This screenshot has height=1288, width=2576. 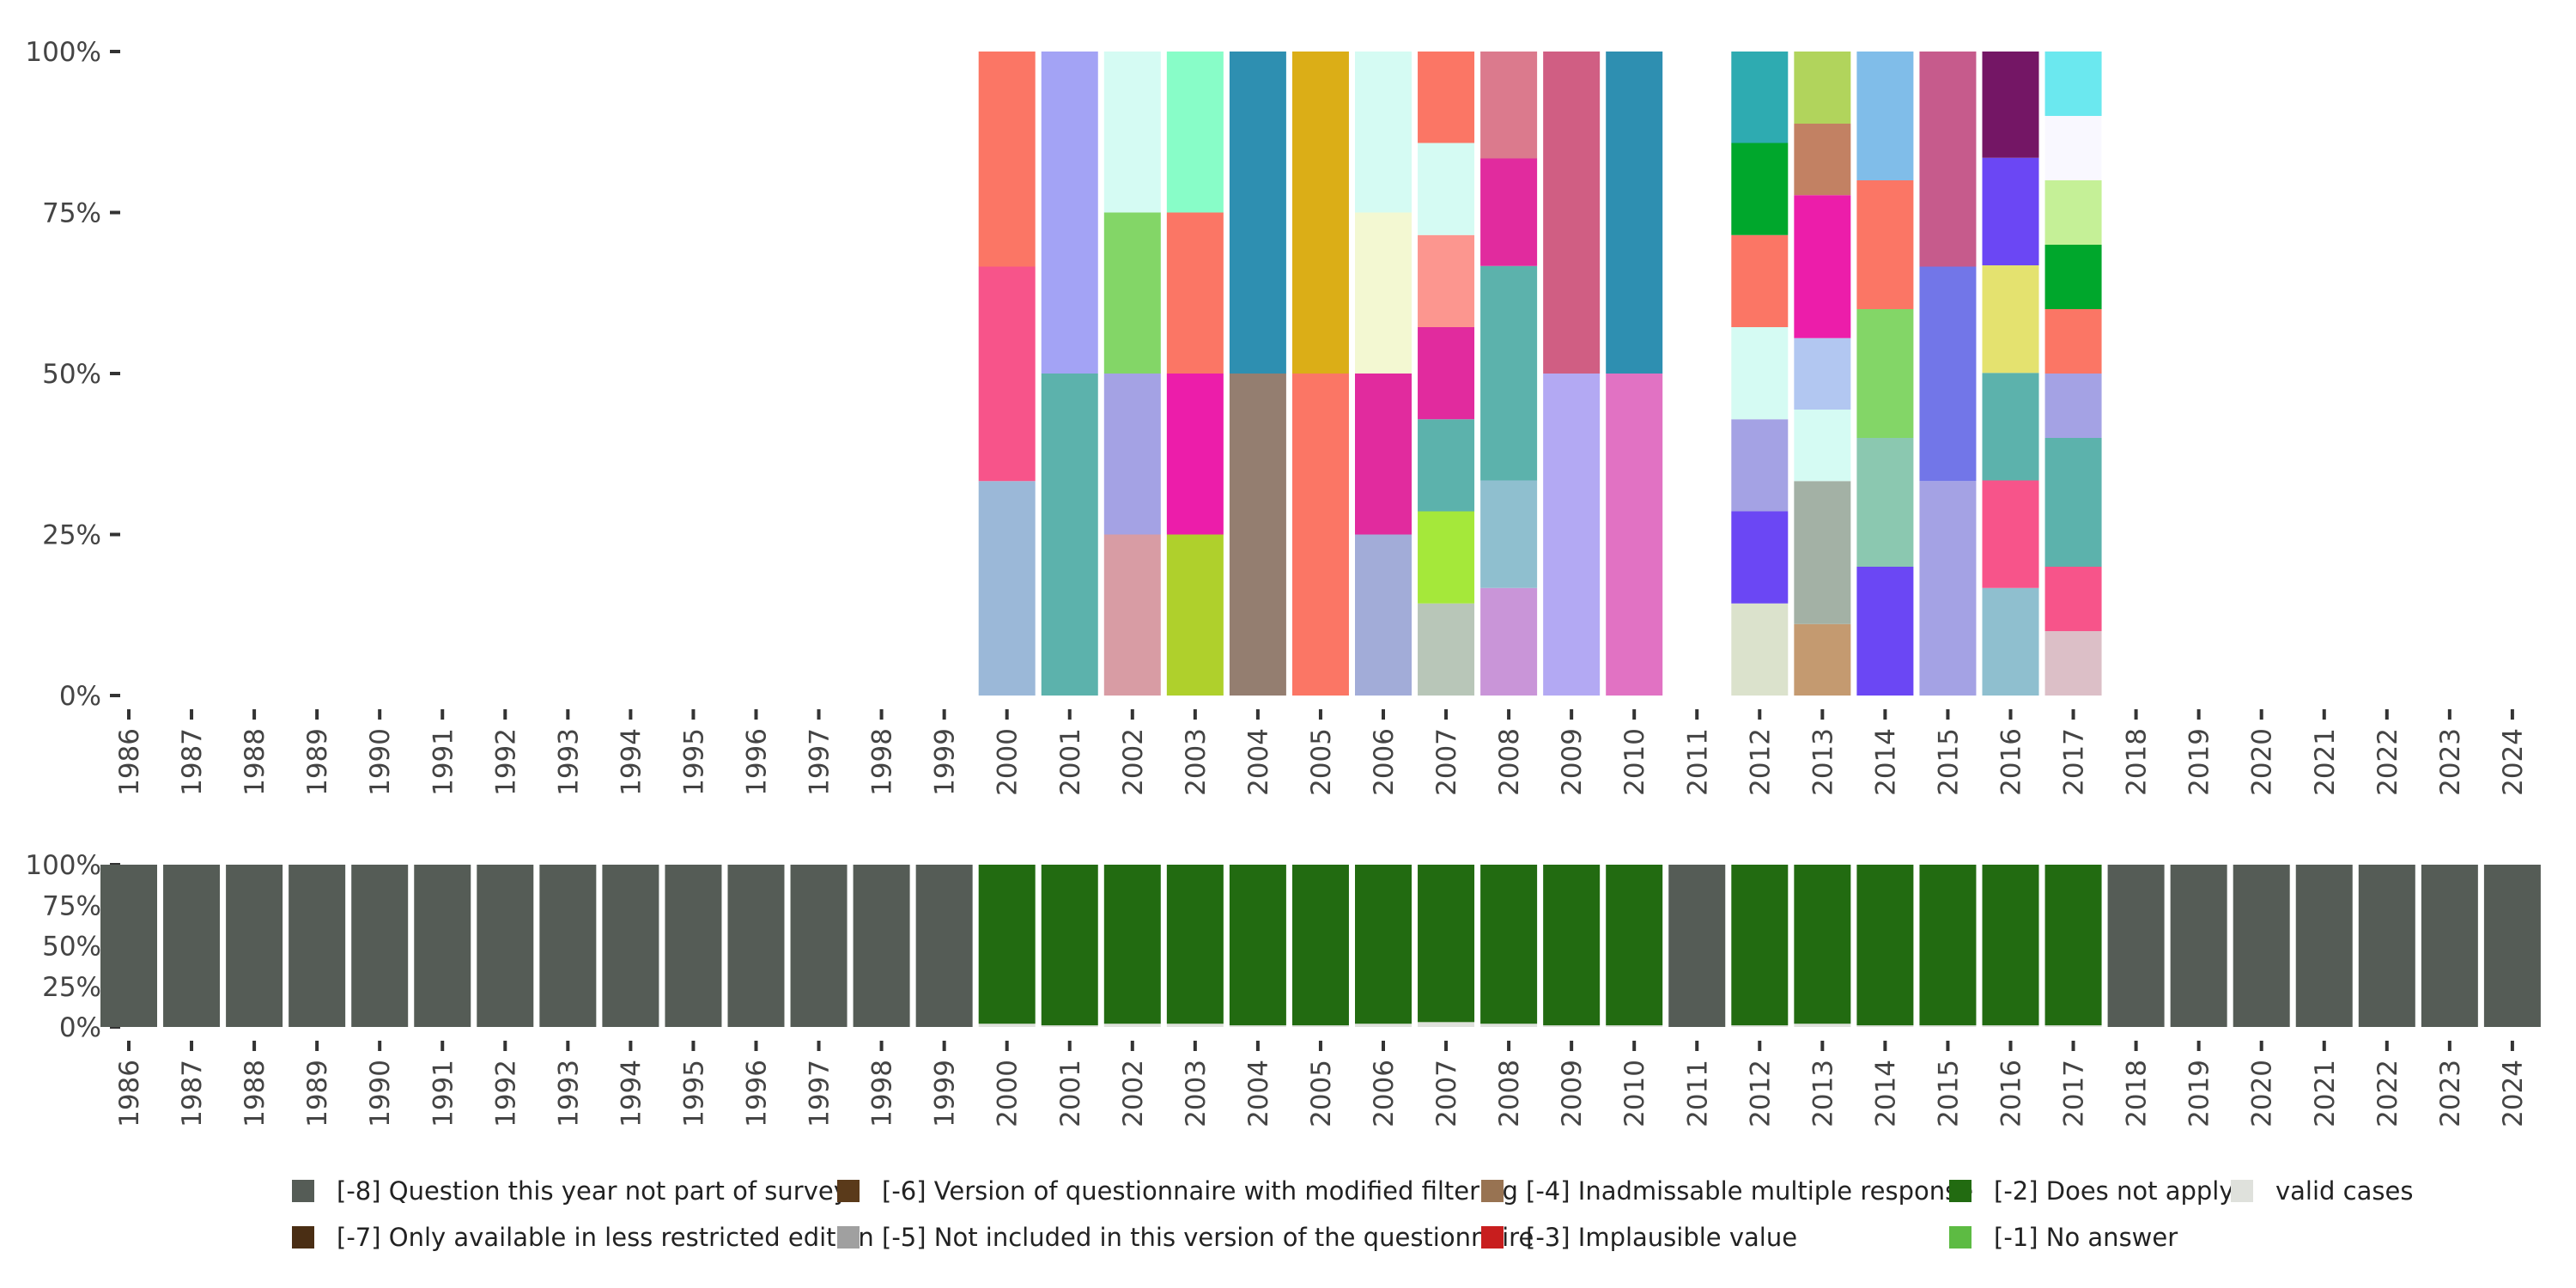 I want to click on top-x-tick-label: 2023, so click(x=2450, y=762).